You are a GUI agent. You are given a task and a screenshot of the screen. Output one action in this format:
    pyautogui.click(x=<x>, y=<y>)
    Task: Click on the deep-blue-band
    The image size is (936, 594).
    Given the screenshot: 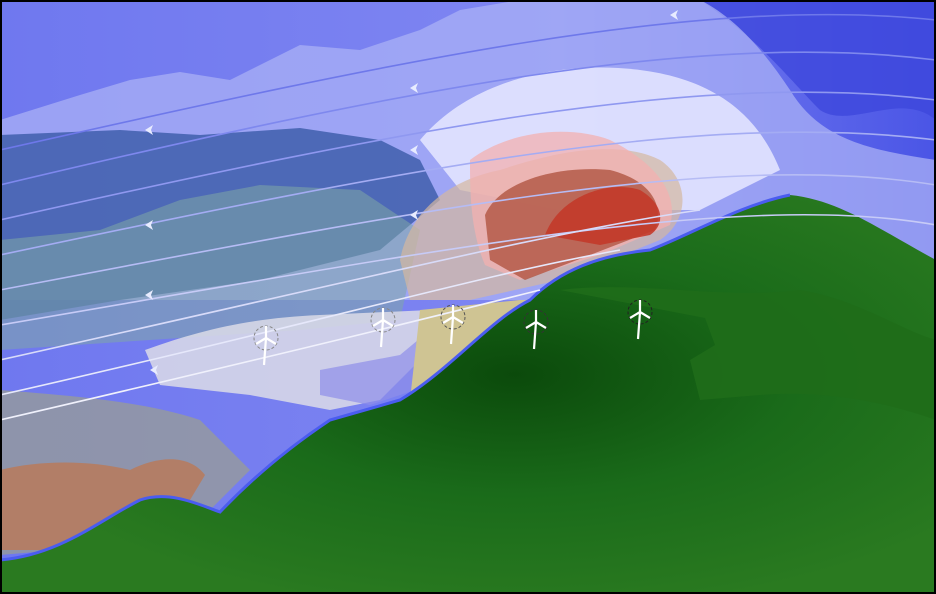 What is the action you would take?
    pyautogui.click(x=818, y=60)
    